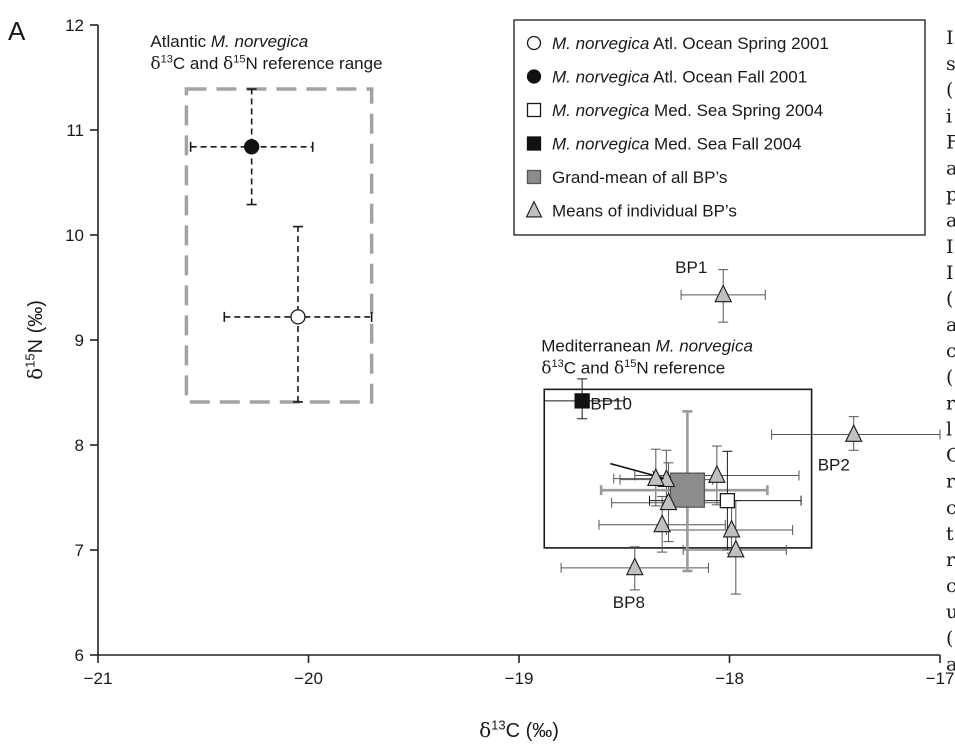 The image size is (955, 749). I want to click on atlantic-reference-box, so click(279, 245).